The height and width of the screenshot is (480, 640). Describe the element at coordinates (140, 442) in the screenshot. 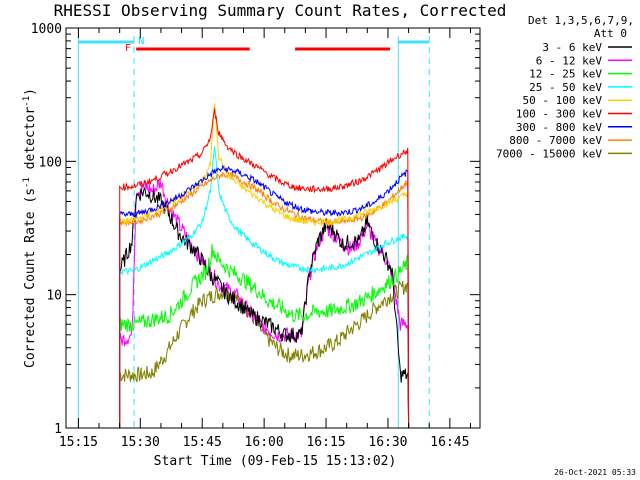

I see `x-tick-label: 15:30` at that location.